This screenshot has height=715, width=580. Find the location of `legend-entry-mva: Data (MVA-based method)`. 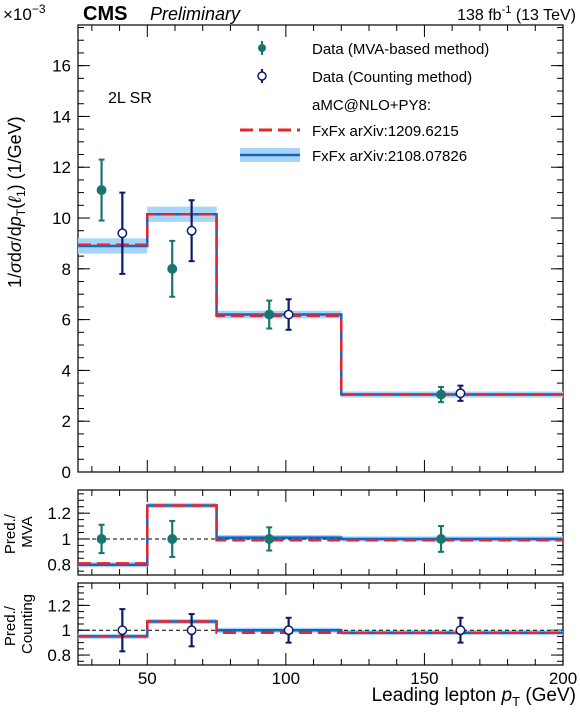

legend-entry-mva: Data (MVA-based method) is located at coordinates (373, 49).